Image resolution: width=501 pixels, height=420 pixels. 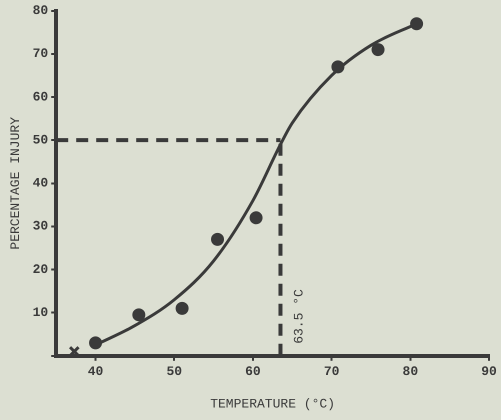 What do you see at coordinates (273, 404) in the screenshot?
I see `x-axis-title: TEMPERATURE (°C)` at bounding box center [273, 404].